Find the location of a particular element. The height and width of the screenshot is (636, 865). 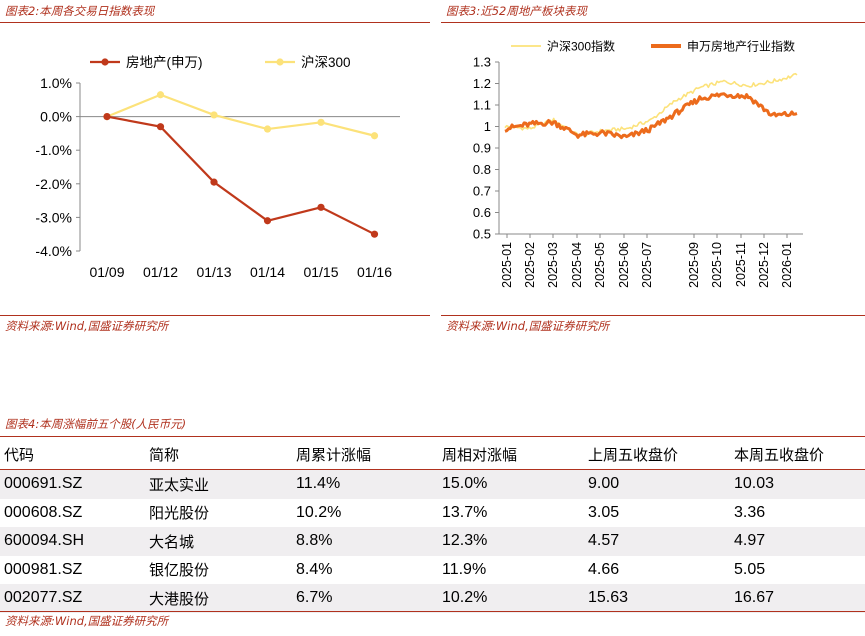

cell-last-close: 15.63 is located at coordinates (657, 598).